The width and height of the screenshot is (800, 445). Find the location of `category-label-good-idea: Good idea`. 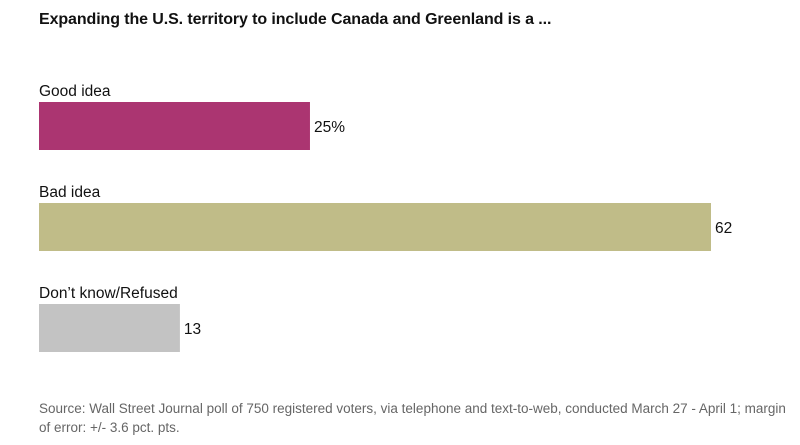

category-label-good-idea: Good idea is located at coordinates (75, 91).